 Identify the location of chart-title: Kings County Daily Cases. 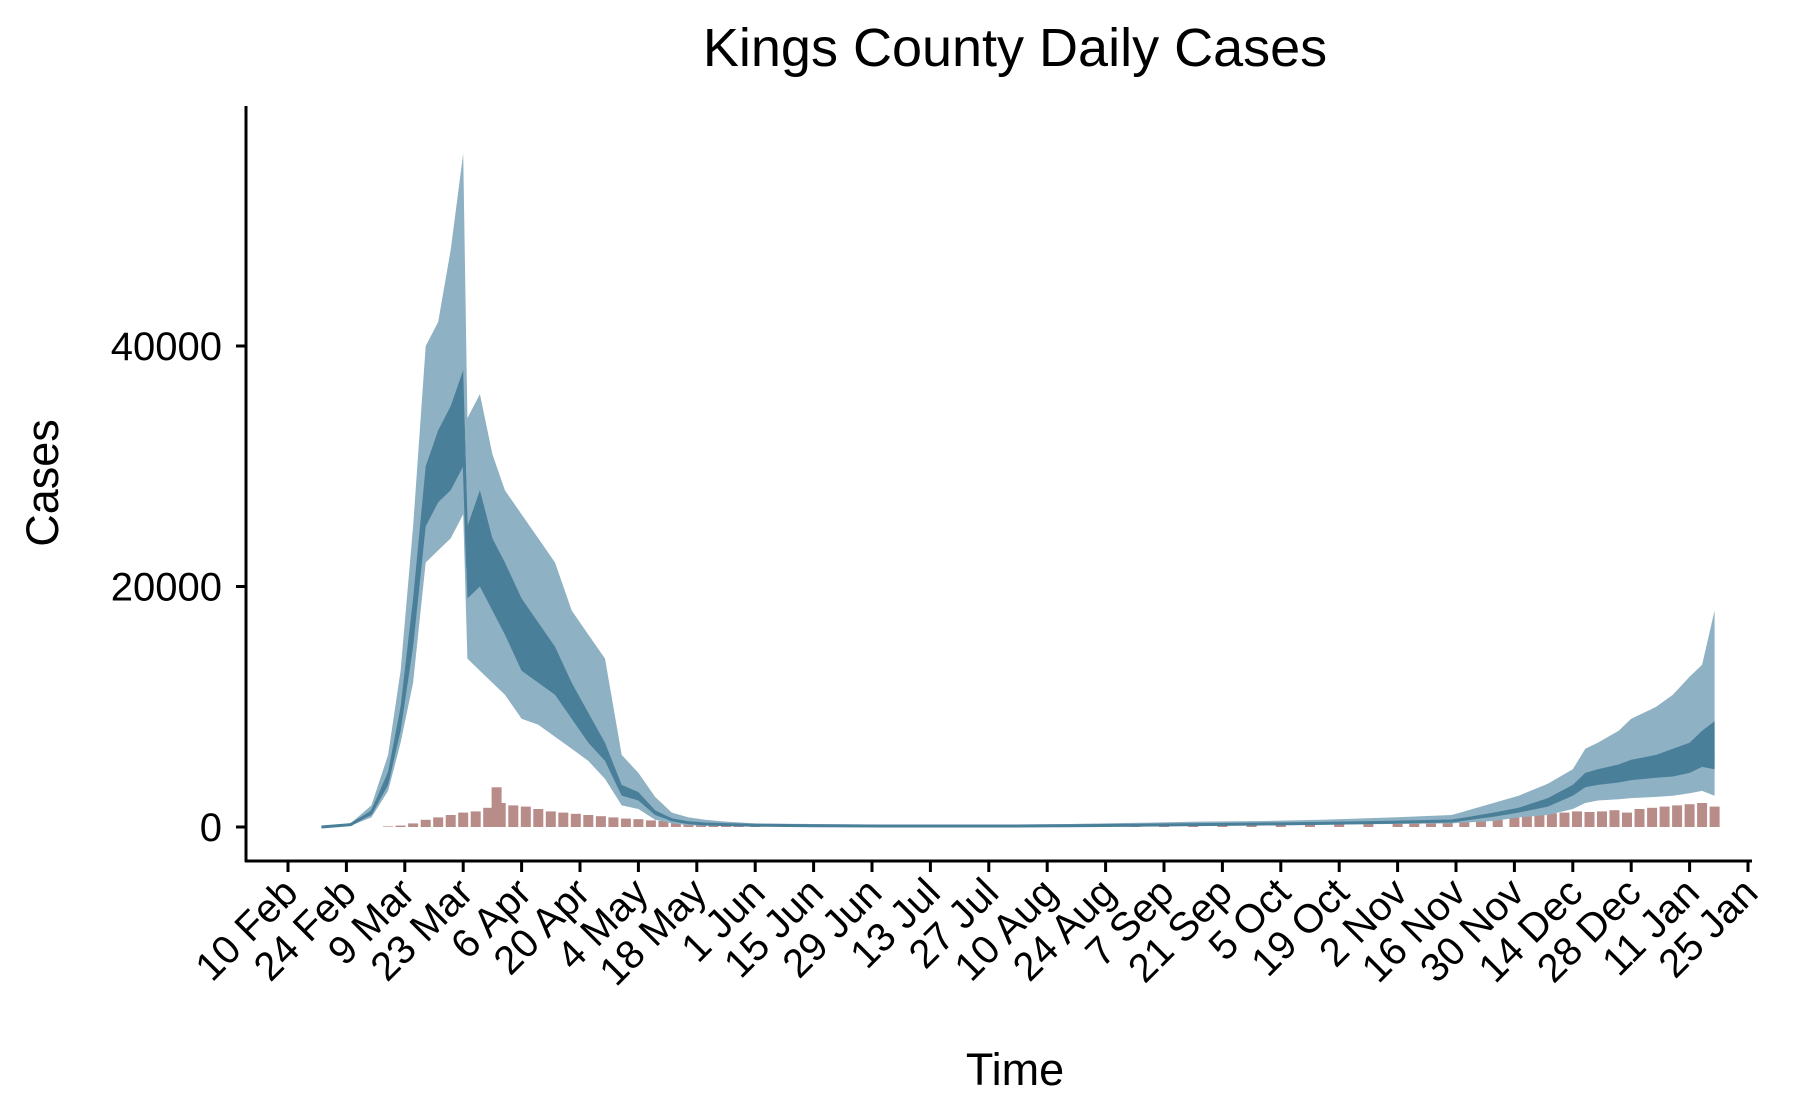
(1015, 48).